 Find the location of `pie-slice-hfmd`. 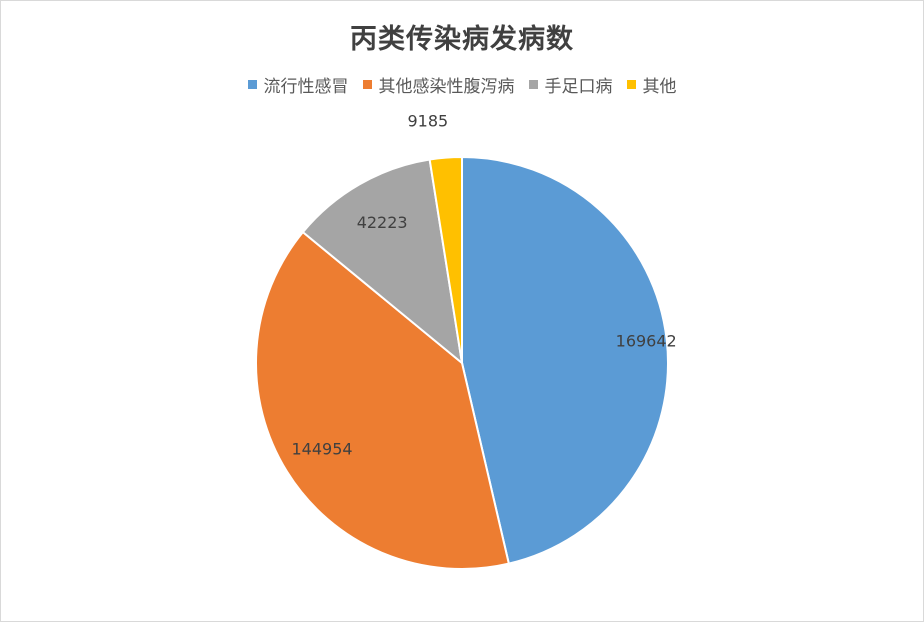

pie-slice-hfmd is located at coordinates (382, 262).